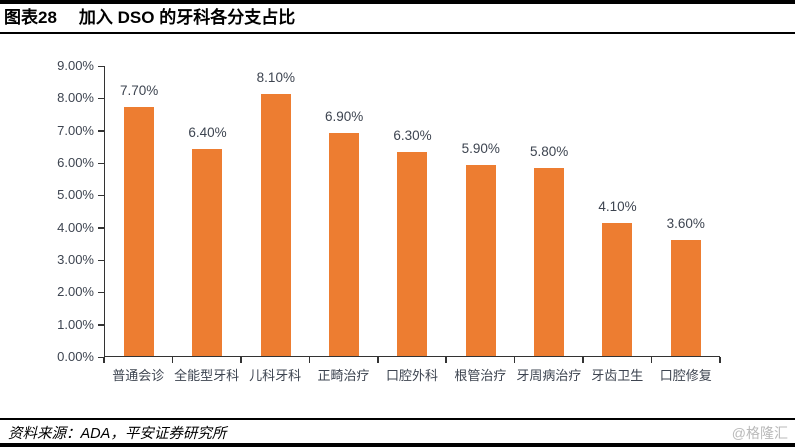 This screenshot has width=795, height=447. Describe the element at coordinates (207, 375) in the screenshot. I see `x-axis-category-label: 全能型牙科` at that location.